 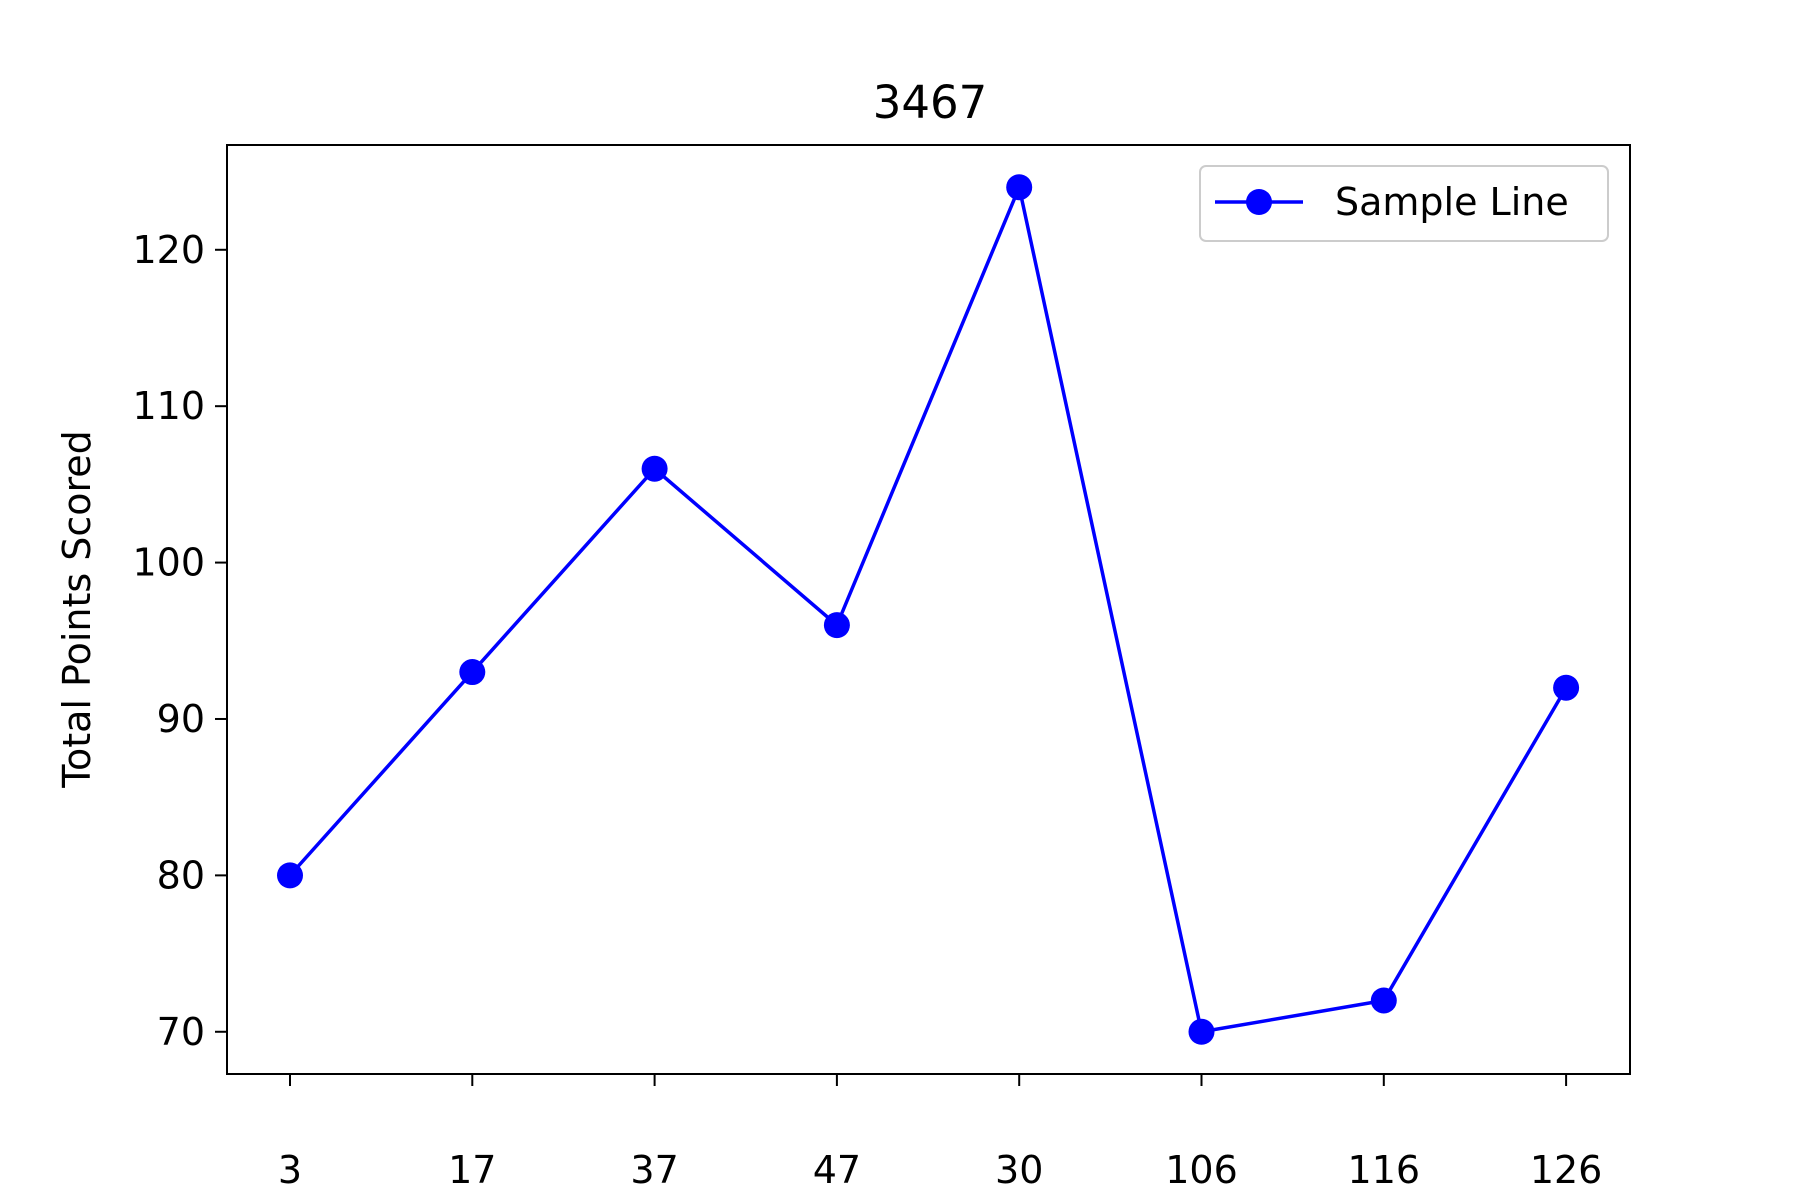 What do you see at coordinates (1384, 1170) in the screenshot?
I see `x-tick-label: 116` at bounding box center [1384, 1170].